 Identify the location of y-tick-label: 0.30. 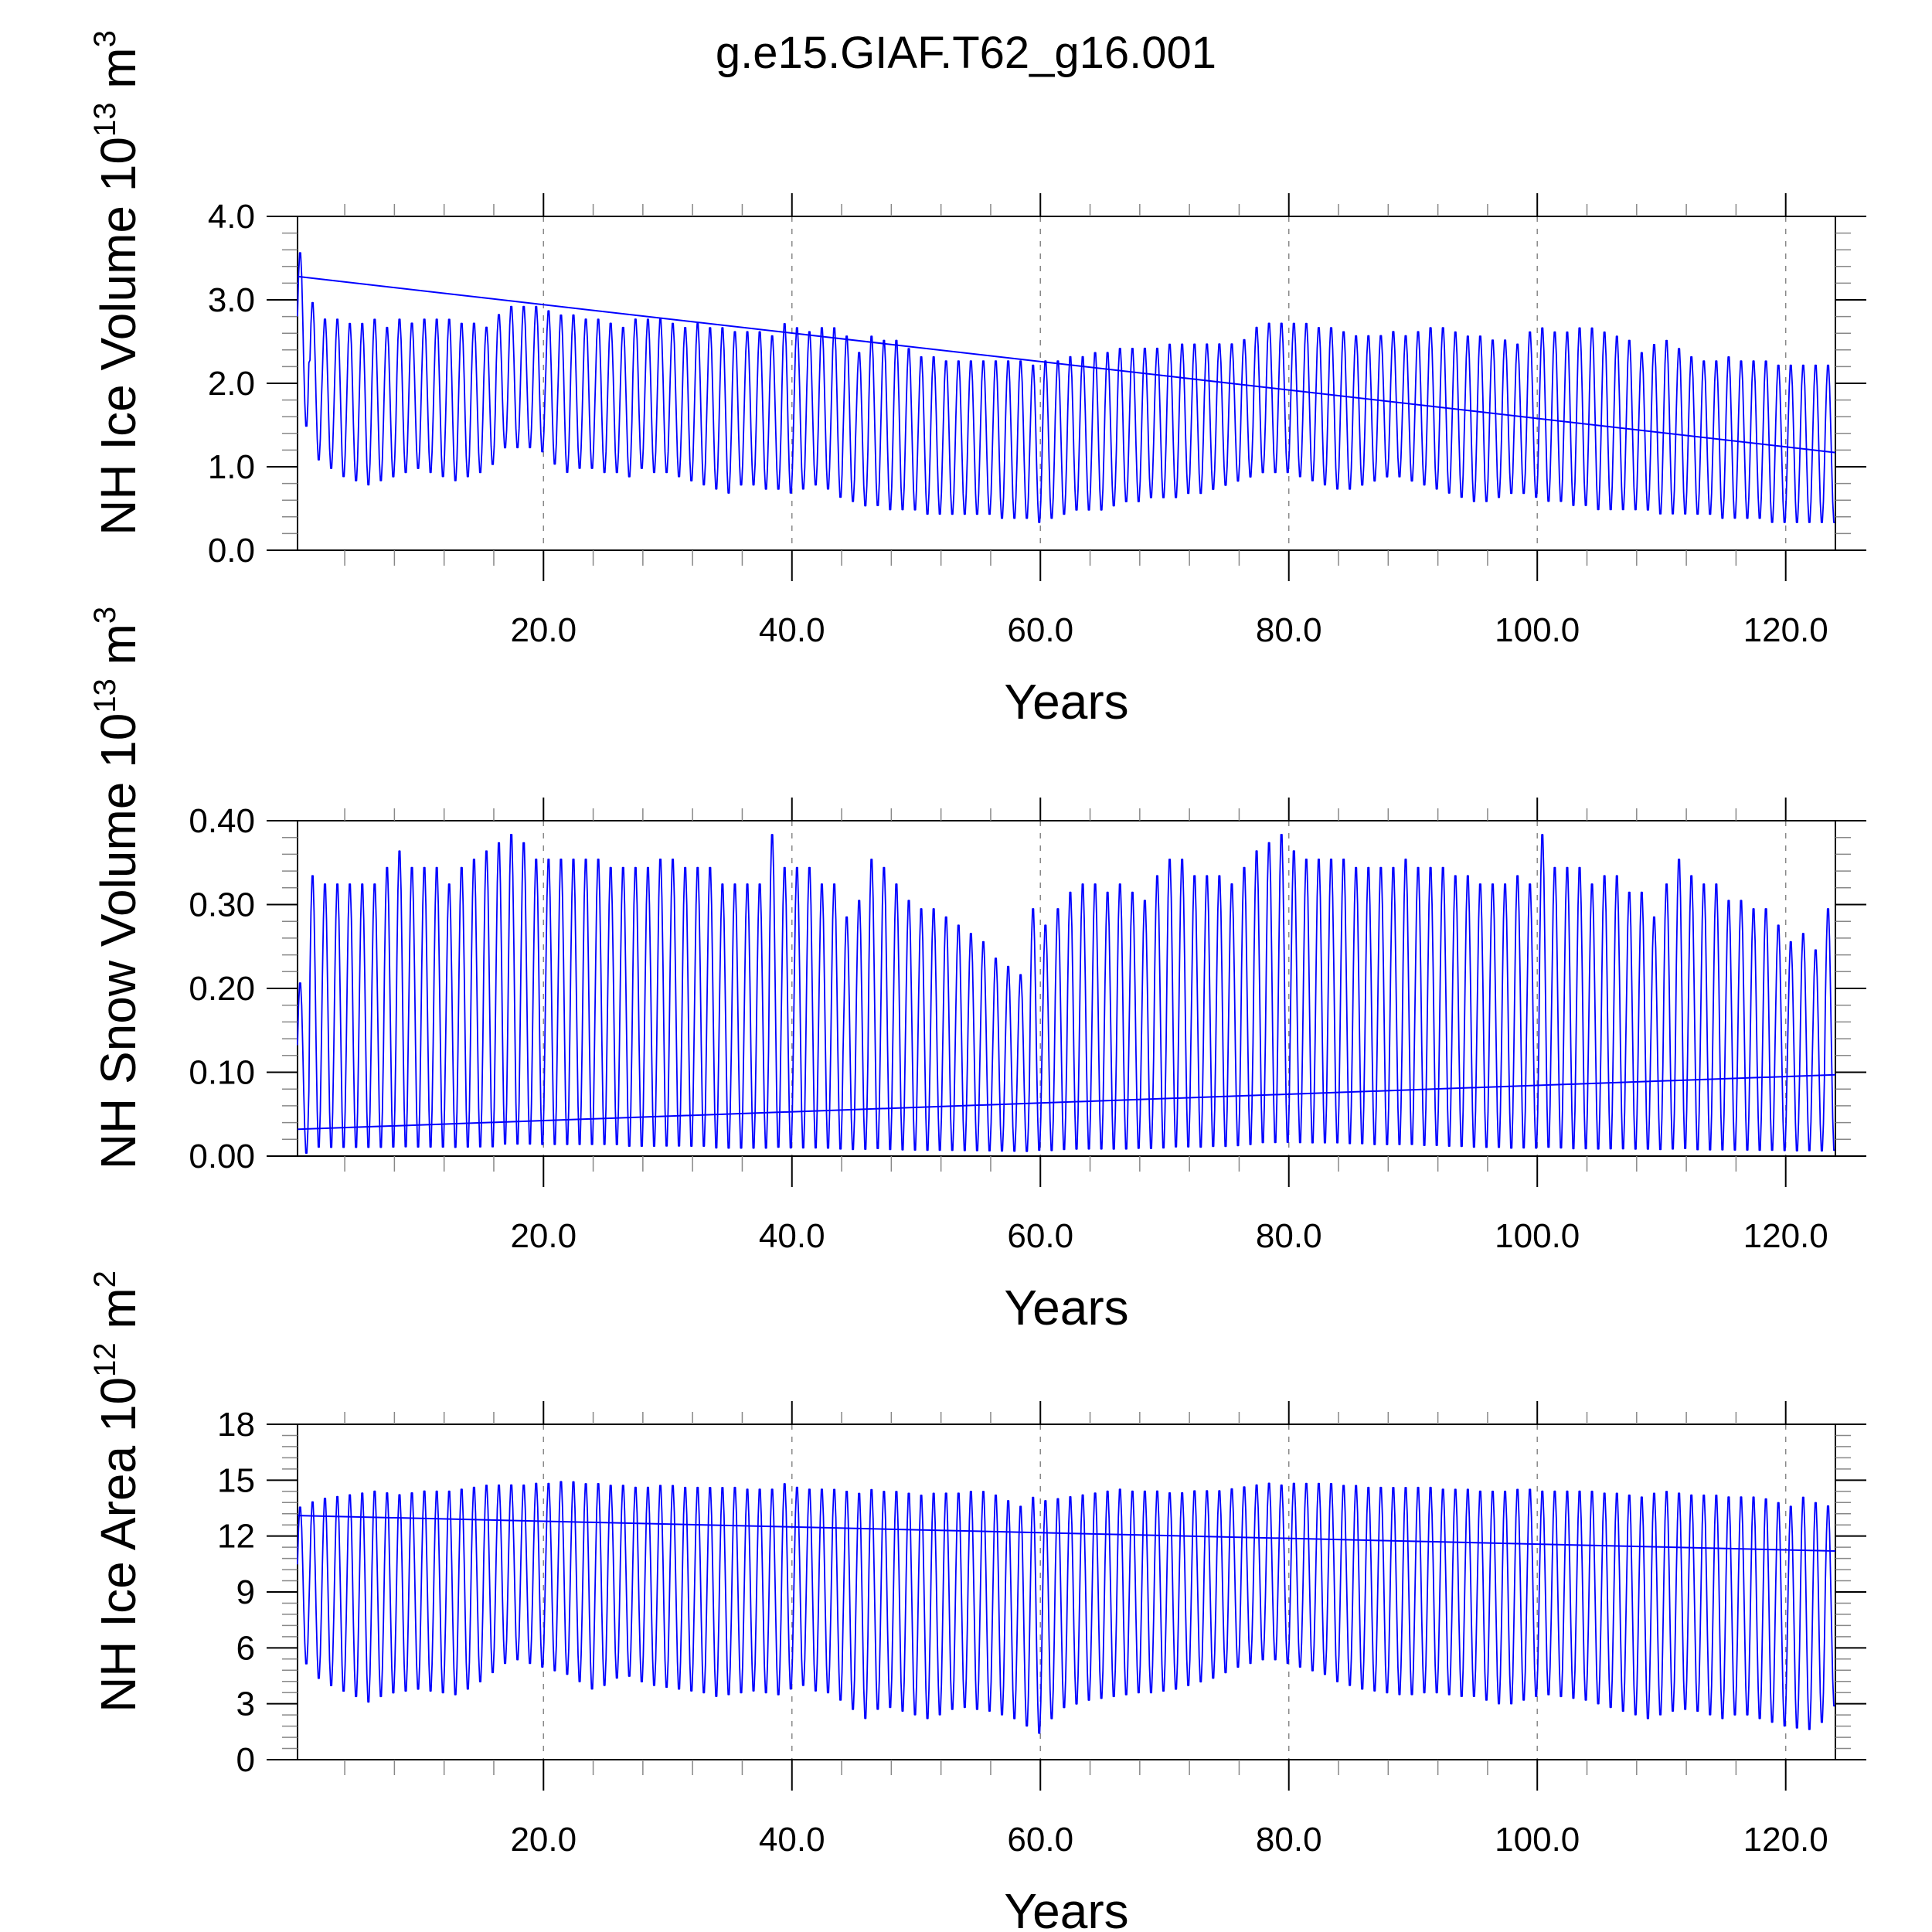
(222, 905).